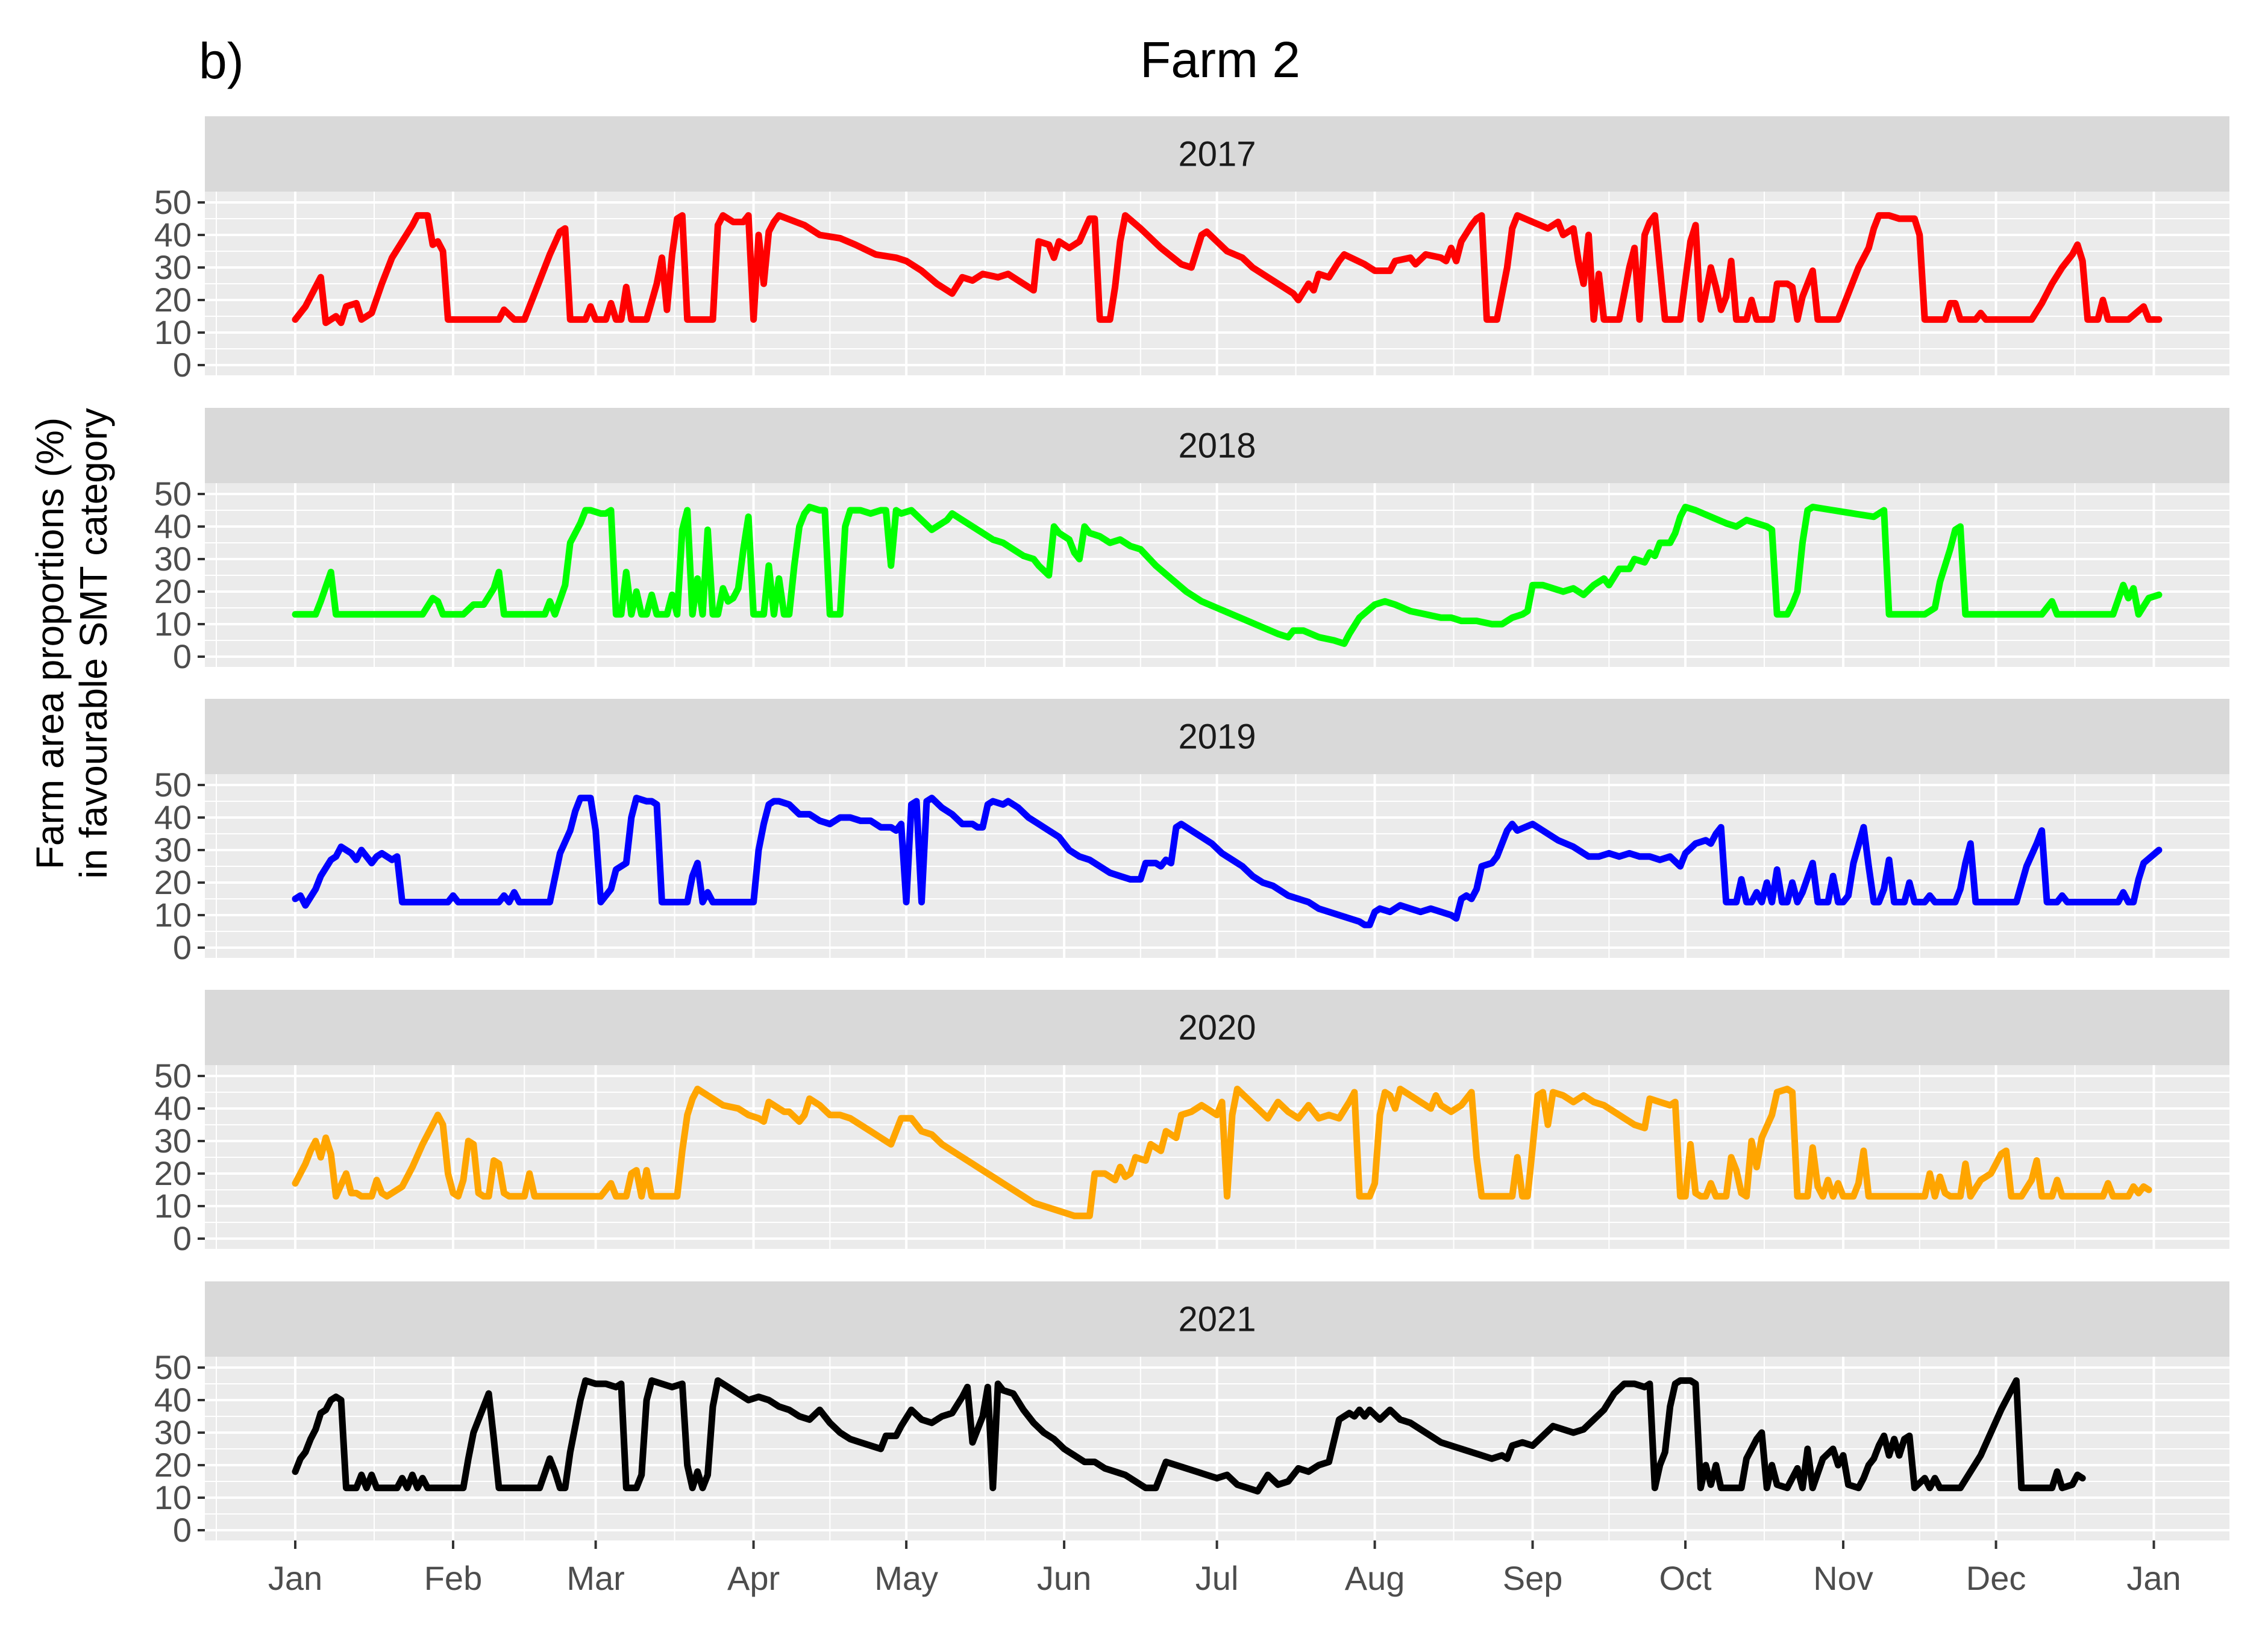 The image size is (2268, 1626). Describe the element at coordinates (1217, 1578) in the screenshot. I see `x-tick-label: Jul` at that location.